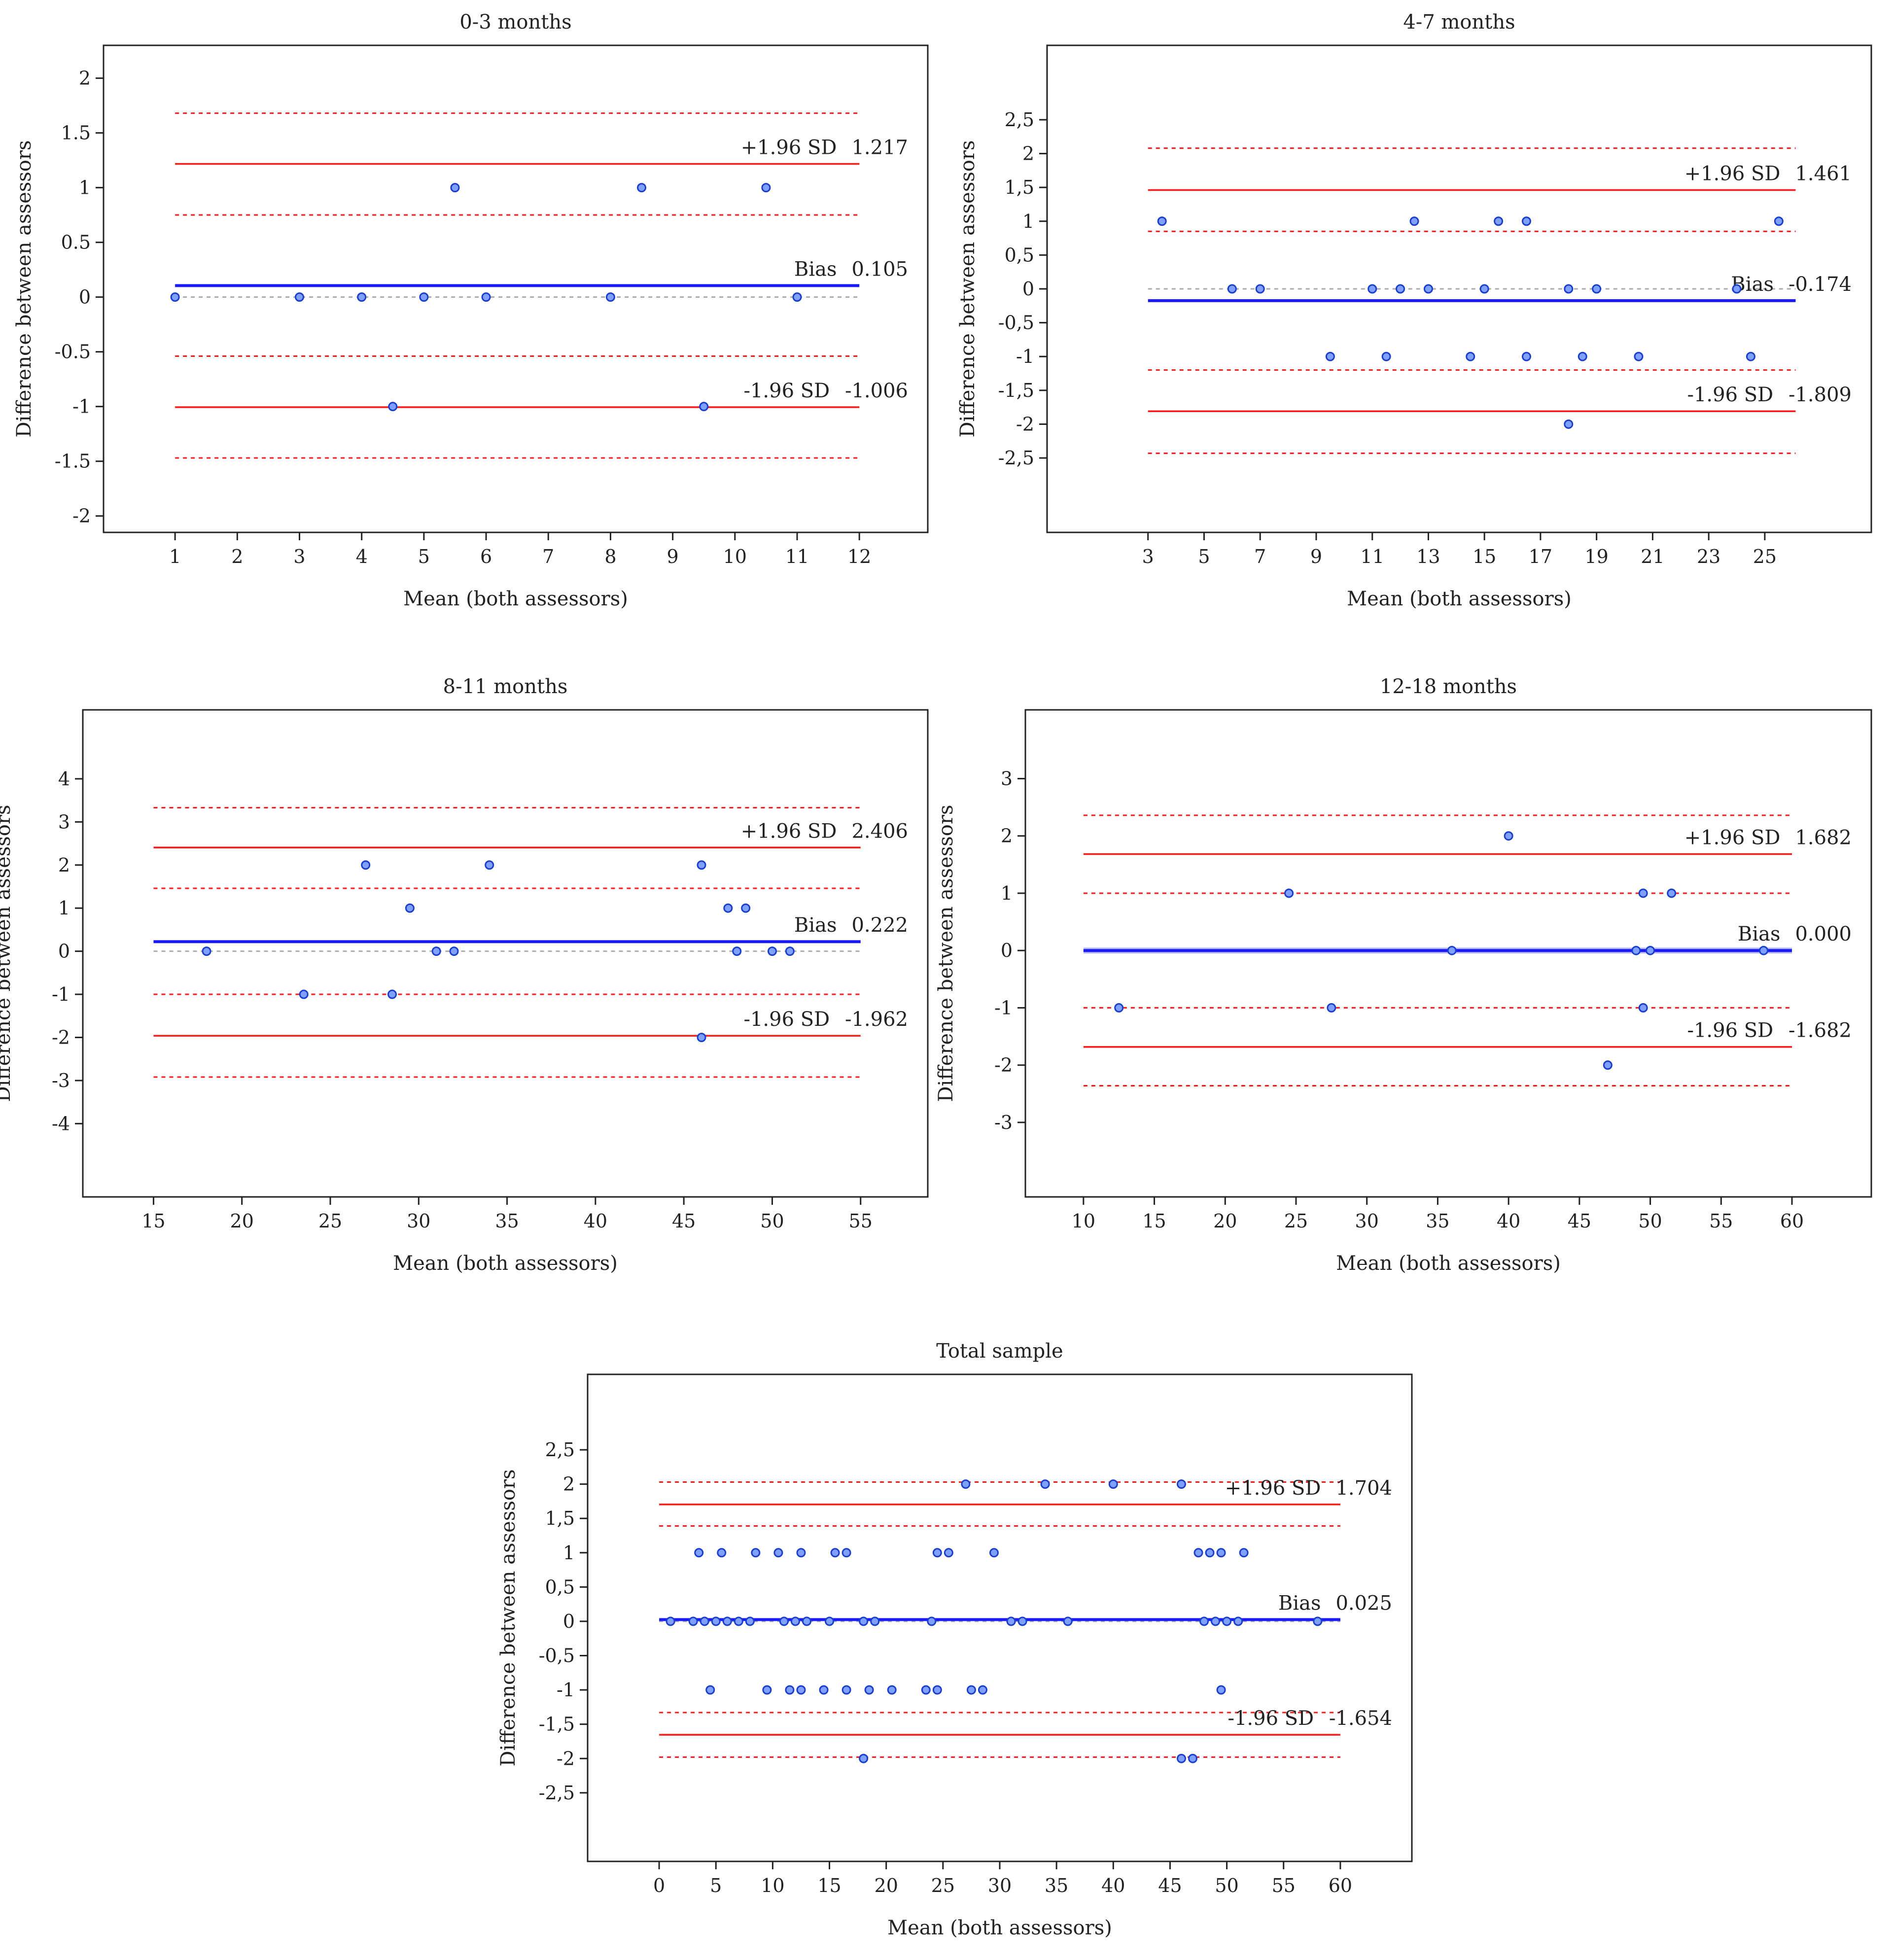 This screenshot has height=1960, width=1893. Describe the element at coordinates (82, 516) in the screenshot. I see `y-tick-label: -2` at that location.